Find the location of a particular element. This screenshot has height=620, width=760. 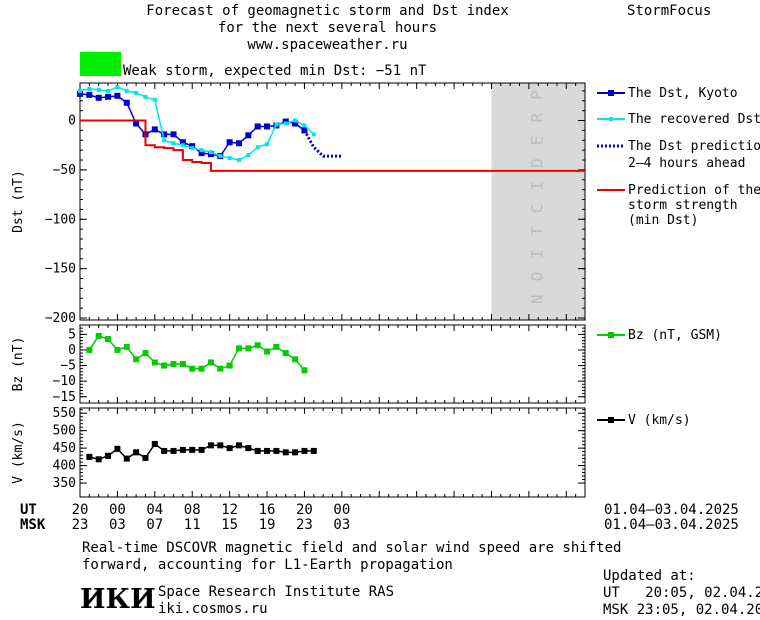

status-swatch is located at coordinates (100, 64).